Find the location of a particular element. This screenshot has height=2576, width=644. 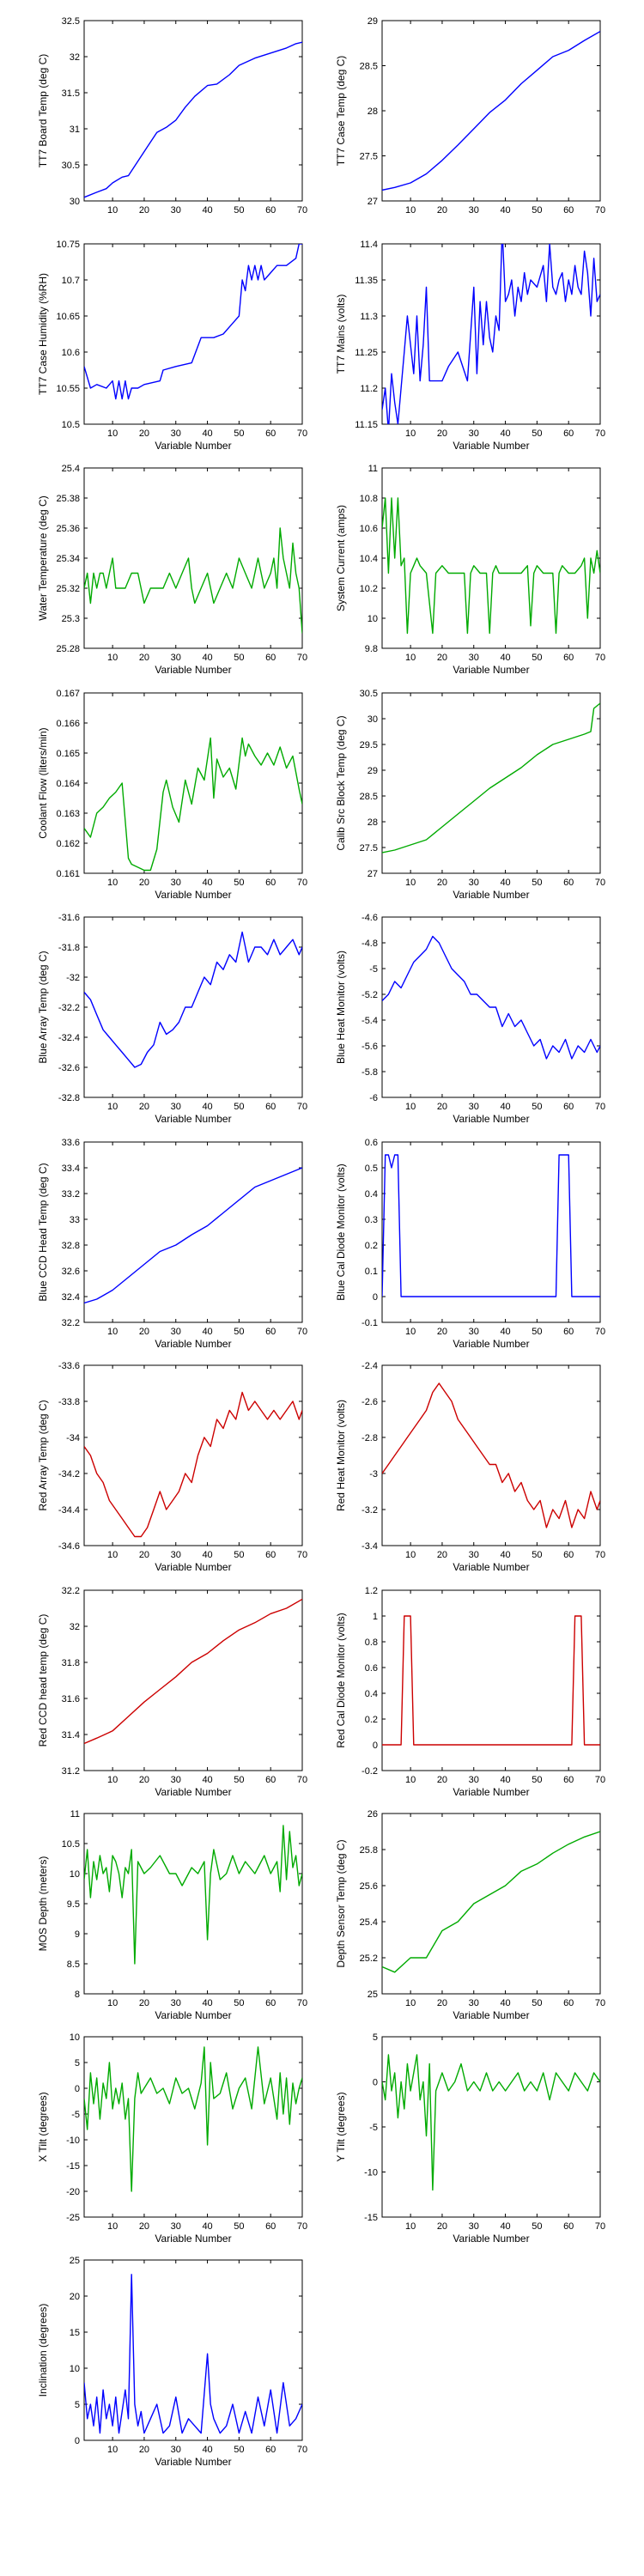

y-tick-label: 0.2 is located at coordinates (371, 1720).